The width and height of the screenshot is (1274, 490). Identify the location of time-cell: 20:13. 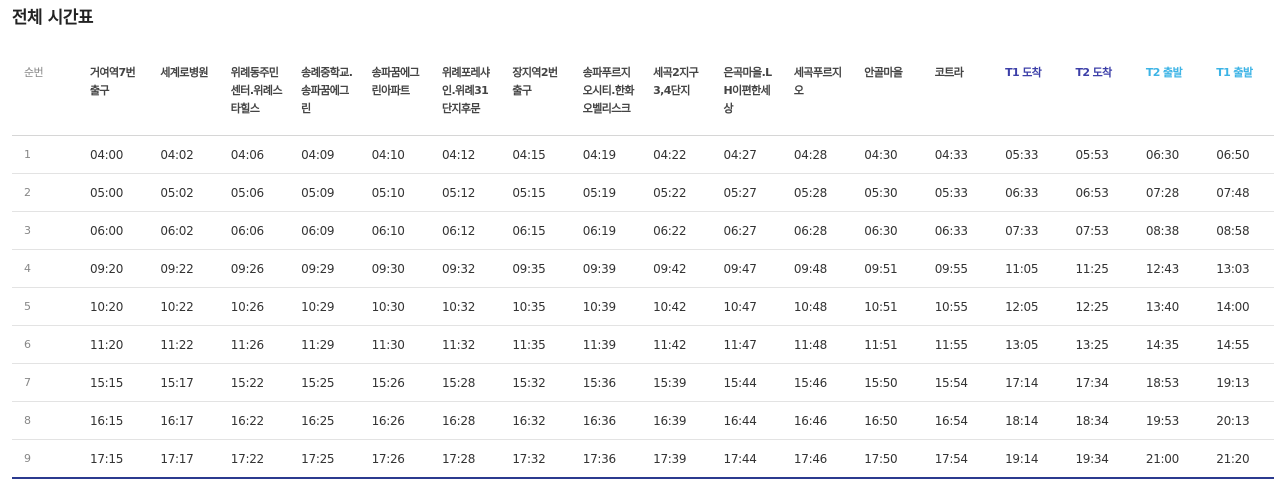
(1239, 420).